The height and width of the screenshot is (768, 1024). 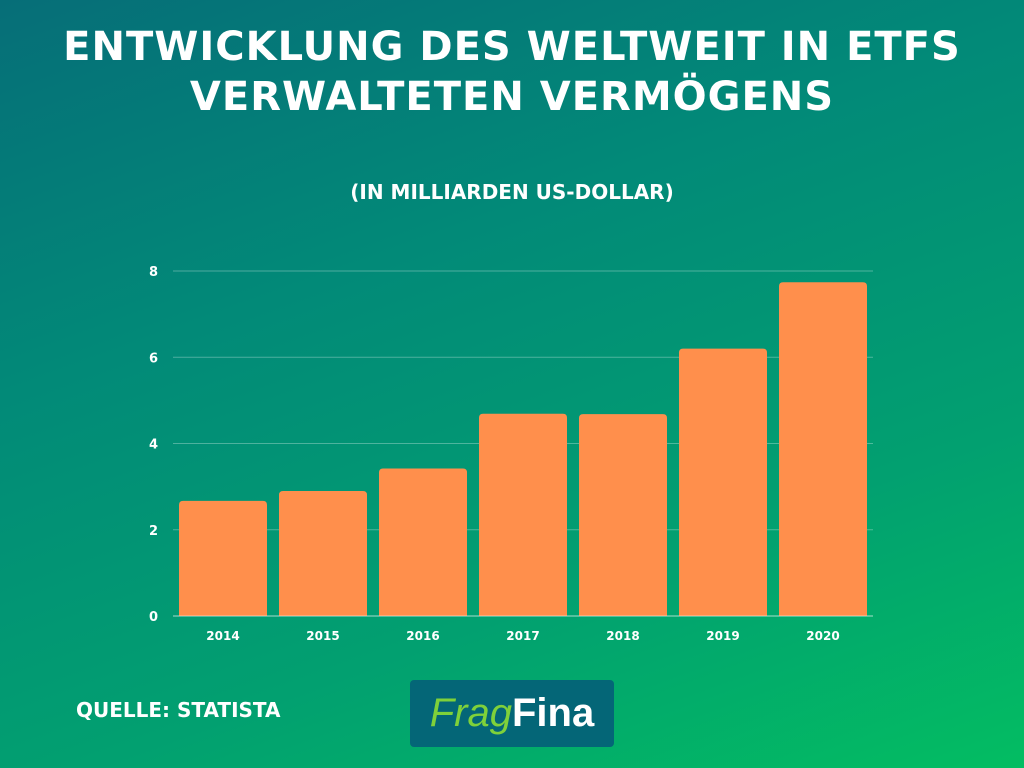 I want to click on chart-subtitle: (in Milliarden US-Dollar), so click(x=512, y=192).